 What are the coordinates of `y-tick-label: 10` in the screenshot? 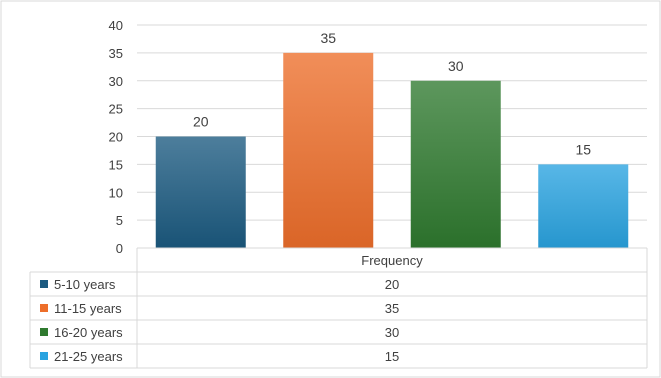 It's located at (116, 192).